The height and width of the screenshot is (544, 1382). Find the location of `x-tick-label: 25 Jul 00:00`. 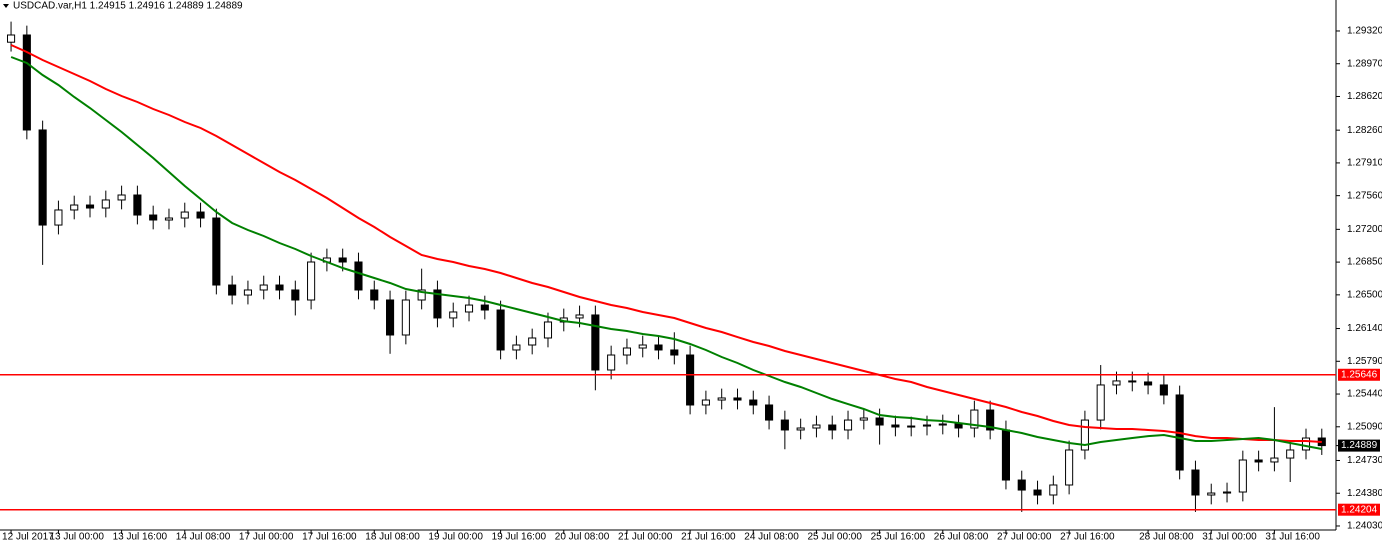

x-tick-label: 25 Jul 00:00 is located at coordinates (834, 537).